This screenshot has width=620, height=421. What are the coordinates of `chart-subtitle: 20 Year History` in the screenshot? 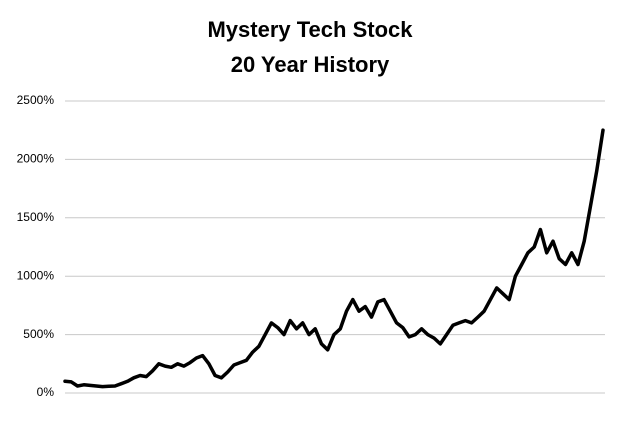 It's located at (310, 64).